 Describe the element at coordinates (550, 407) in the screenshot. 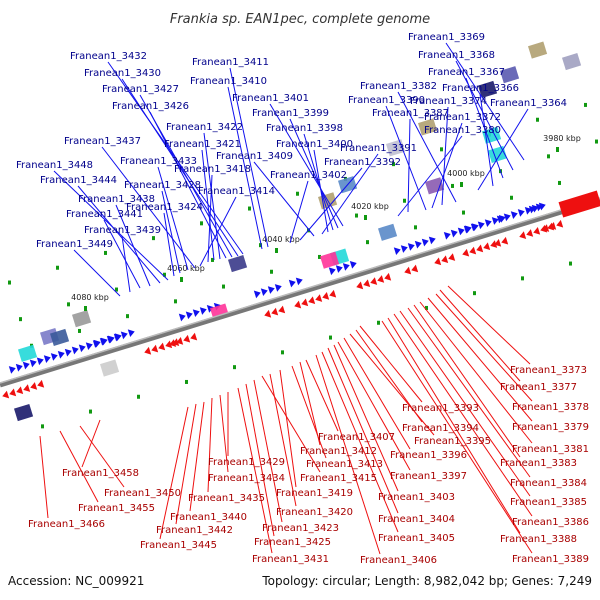

I see `reverse-gene-label: Franean1_3378` at that location.